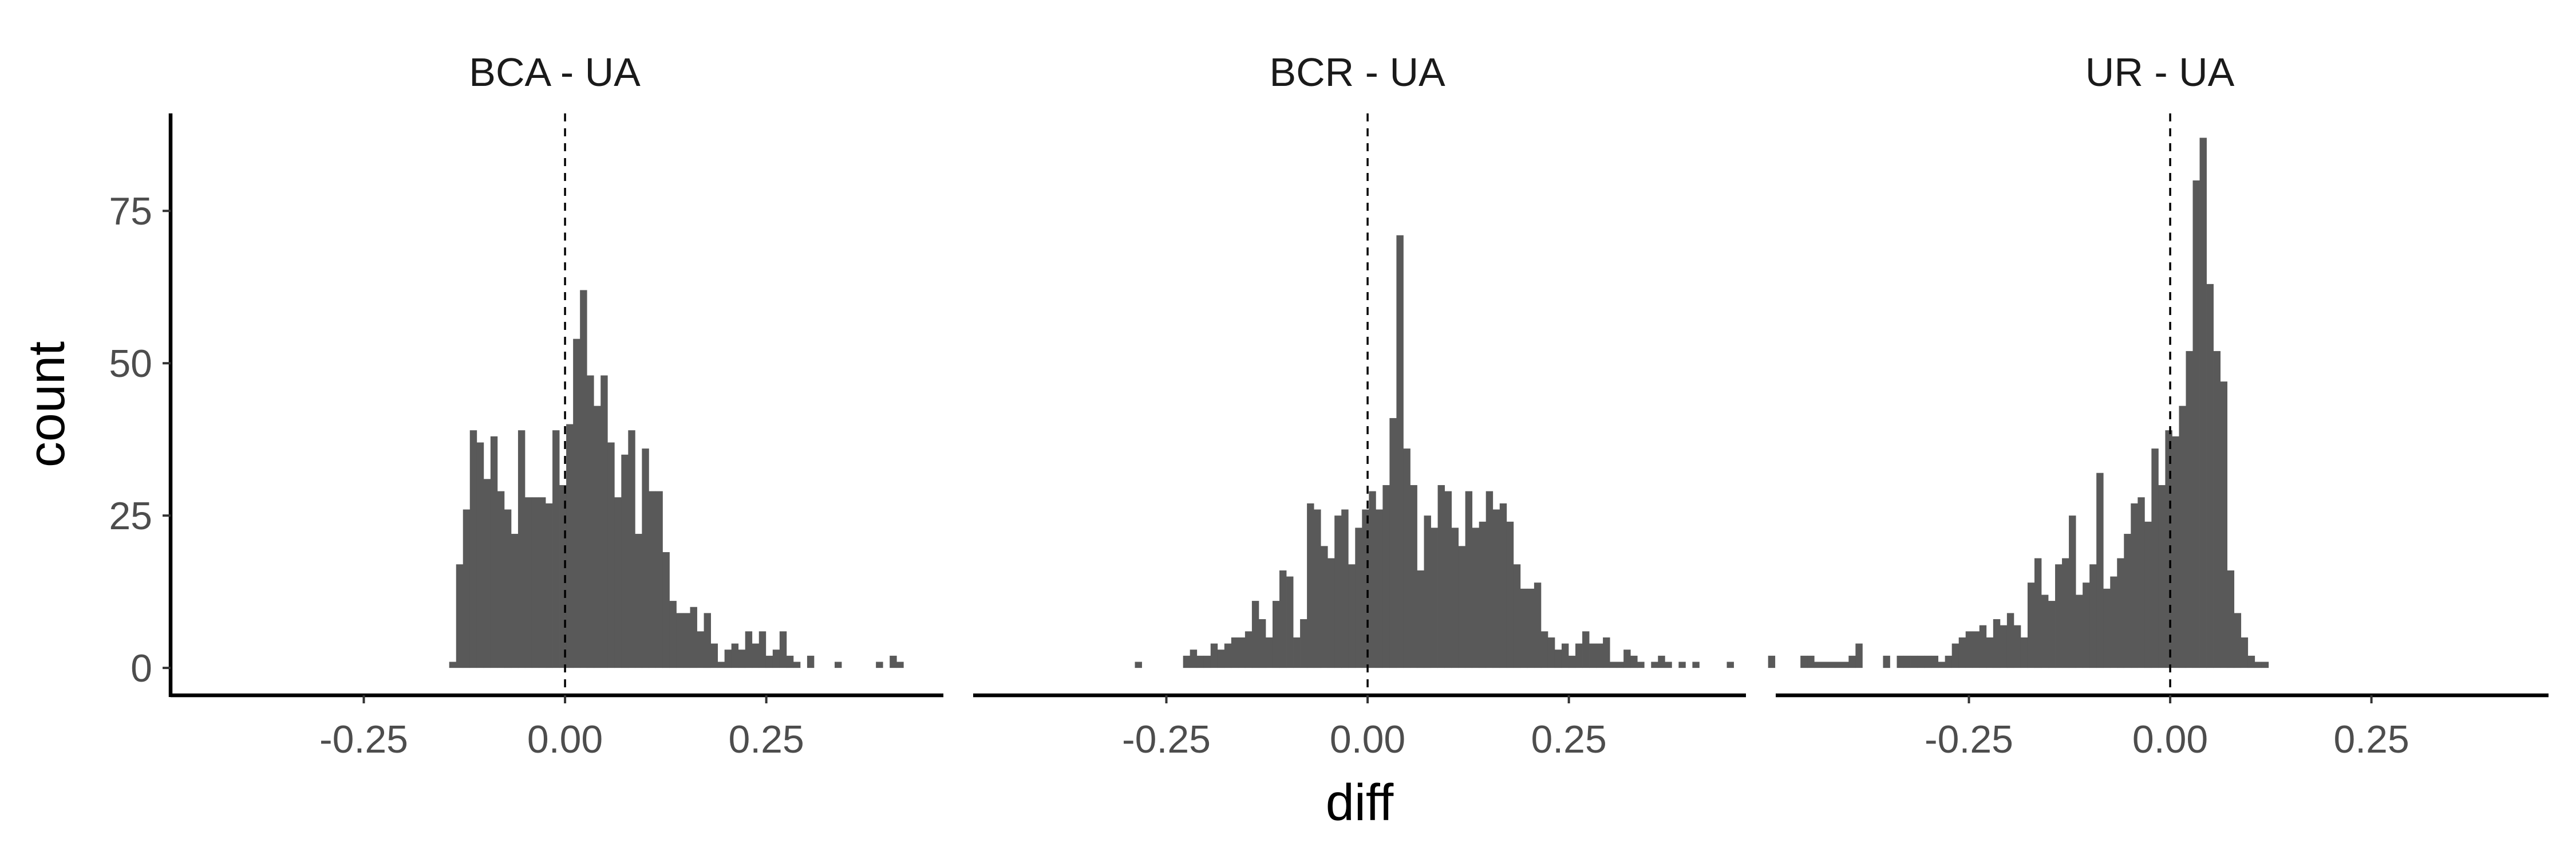 The width and height of the screenshot is (2576, 862). I want to click on y-tick-label: 75, so click(130, 212).